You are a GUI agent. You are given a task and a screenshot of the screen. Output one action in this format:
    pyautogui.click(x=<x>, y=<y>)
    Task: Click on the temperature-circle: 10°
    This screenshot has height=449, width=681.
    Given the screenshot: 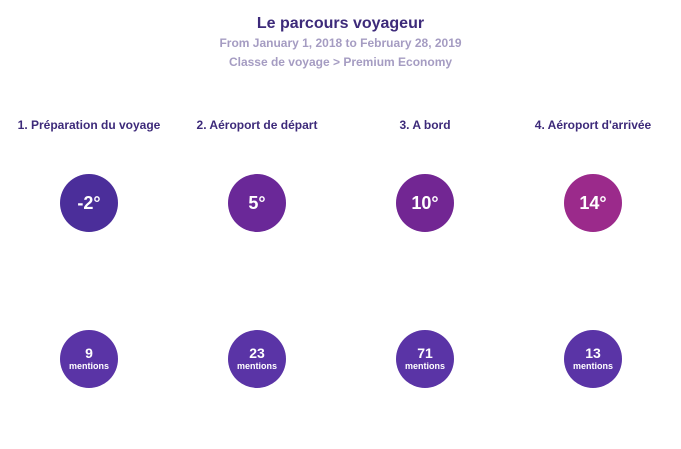 What is the action you would take?
    pyautogui.click(x=425, y=203)
    